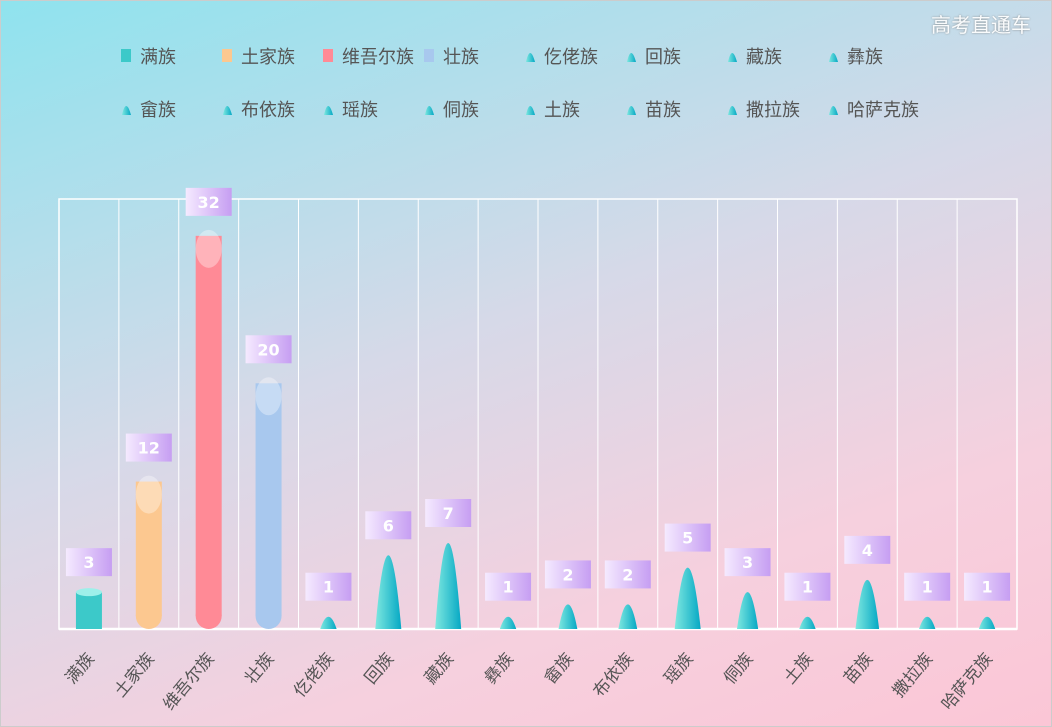 The image size is (1052, 727). I want to click on x-tick-label: 壮族, so click(259, 668).